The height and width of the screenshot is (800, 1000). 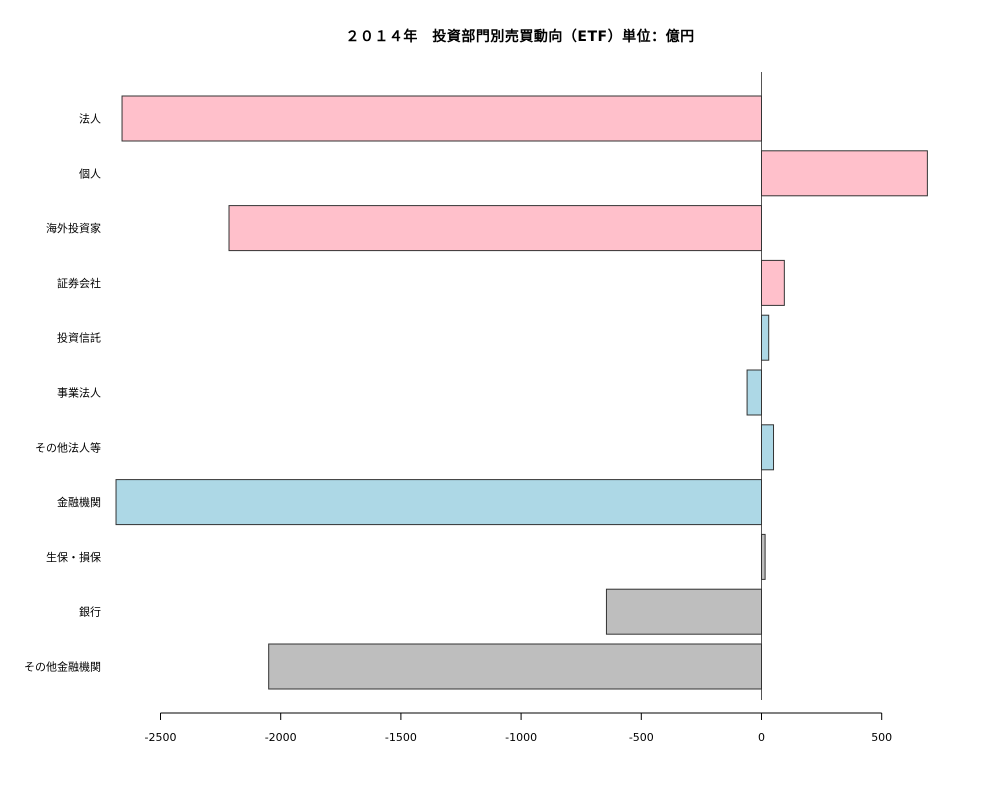 What do you see at coordinates (79, 283) in the screenshot?
I see `category-label: 証券会社` at bounding box center [79, 283].